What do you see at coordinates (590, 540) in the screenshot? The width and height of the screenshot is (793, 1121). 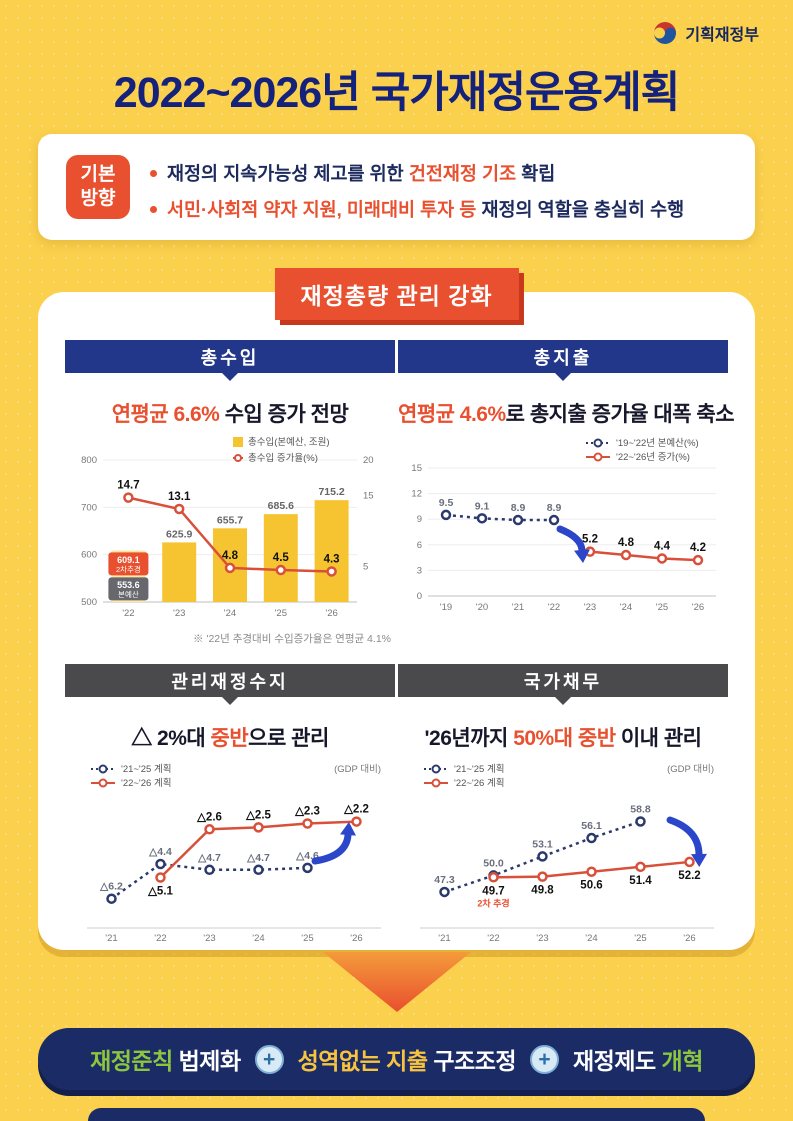 I see `svg-text: 5.2` at bounding box center [590, 540].